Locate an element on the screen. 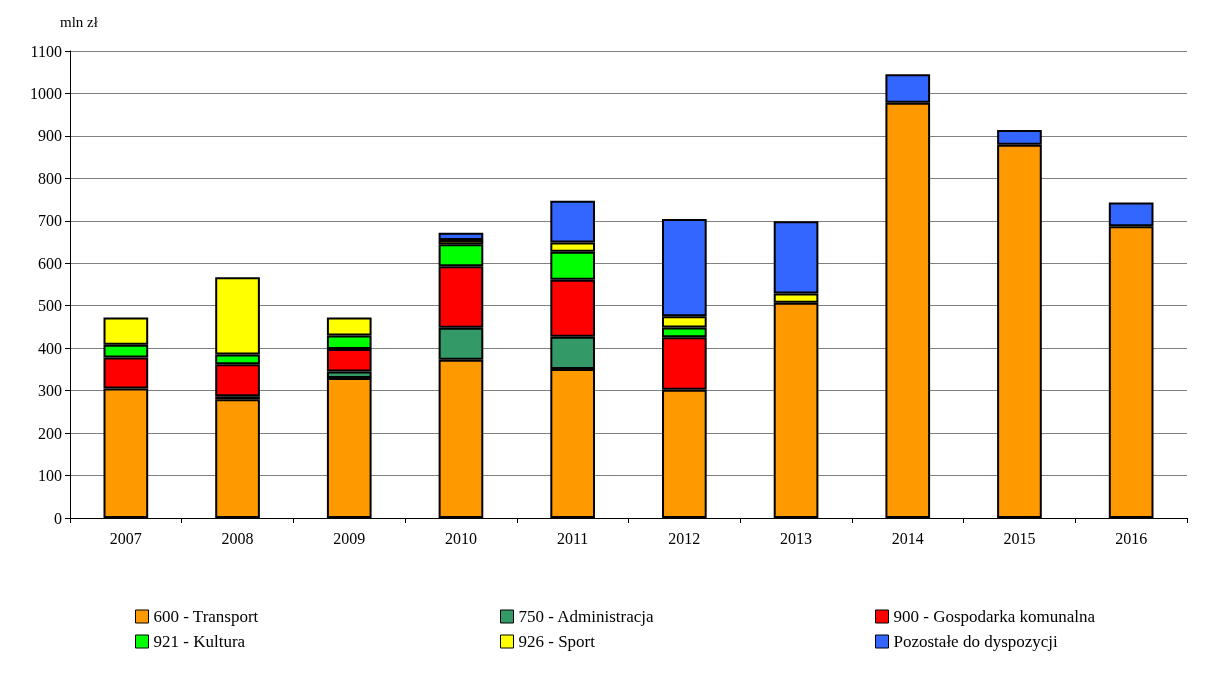 This screenshot has width=1209, height=675. y-tick-label: 1100 is located at coordinates (46, 51).